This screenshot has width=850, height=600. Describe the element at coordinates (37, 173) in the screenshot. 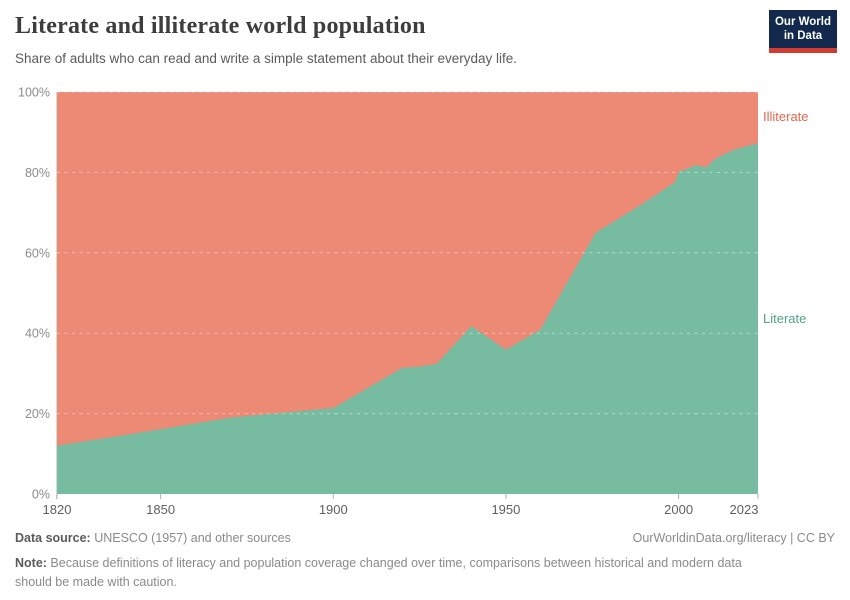

I see `svg-text: 80%` at that location.